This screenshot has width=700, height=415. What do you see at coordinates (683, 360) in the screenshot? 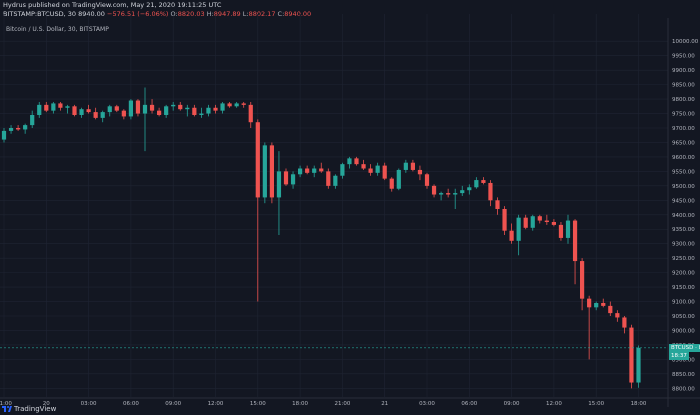
I see `y-tick-label: 8900.00` at bounding box center [683, 360].